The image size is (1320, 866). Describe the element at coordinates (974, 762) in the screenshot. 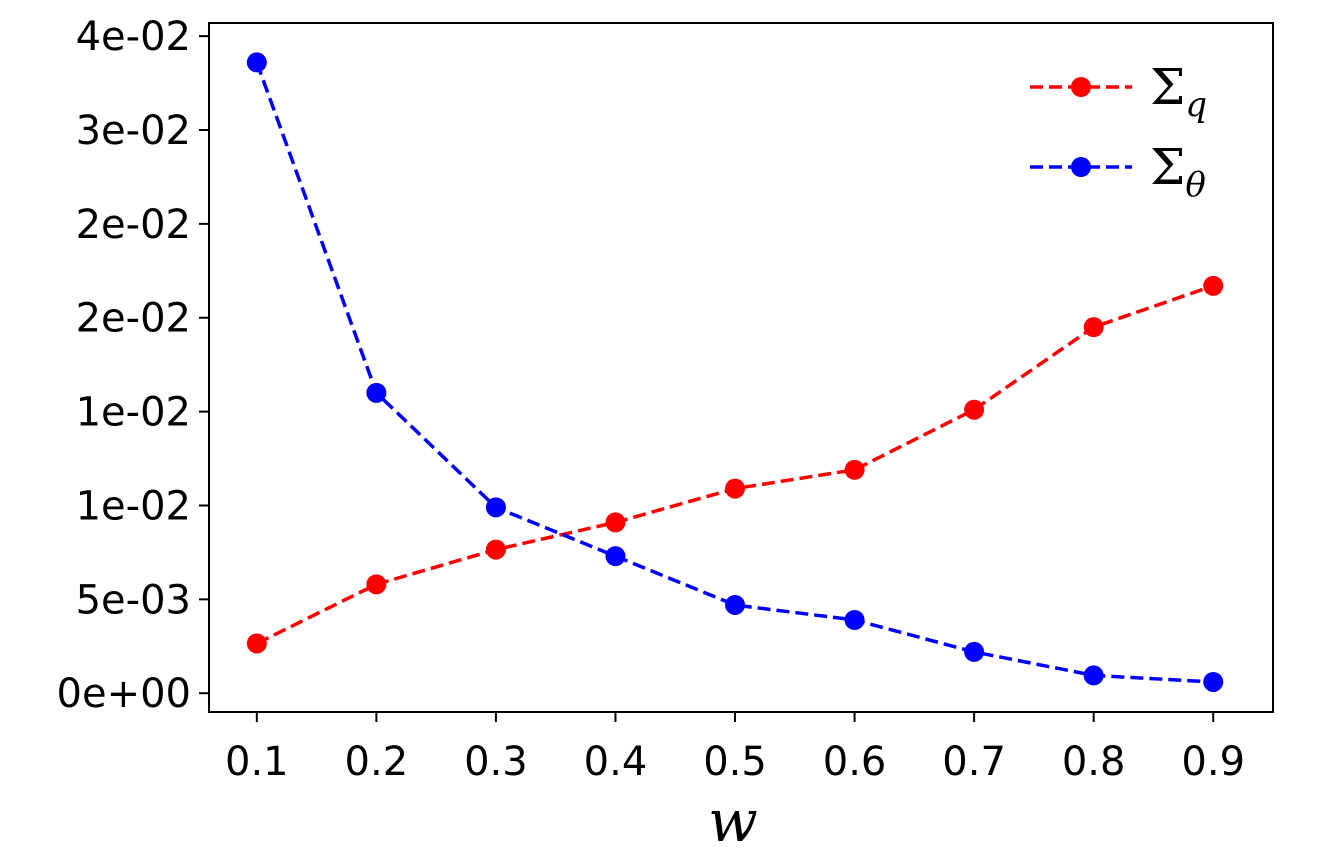

I see `x-tick-label: 0.7` at that location.